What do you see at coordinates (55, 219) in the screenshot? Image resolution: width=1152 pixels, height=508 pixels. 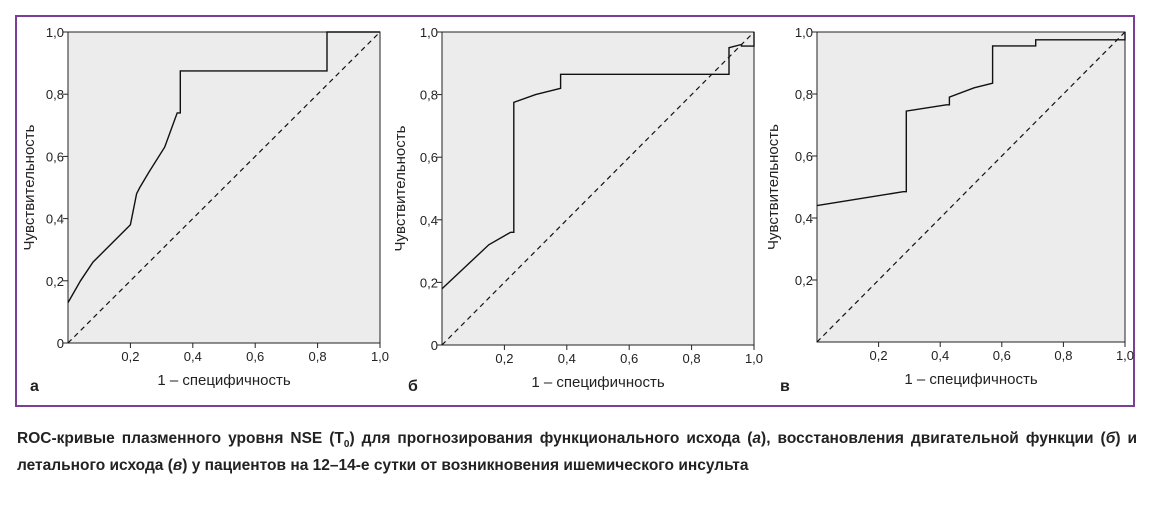 I see `chart-1-y-tick-label: 0,4` at bounding box center [55, 219].